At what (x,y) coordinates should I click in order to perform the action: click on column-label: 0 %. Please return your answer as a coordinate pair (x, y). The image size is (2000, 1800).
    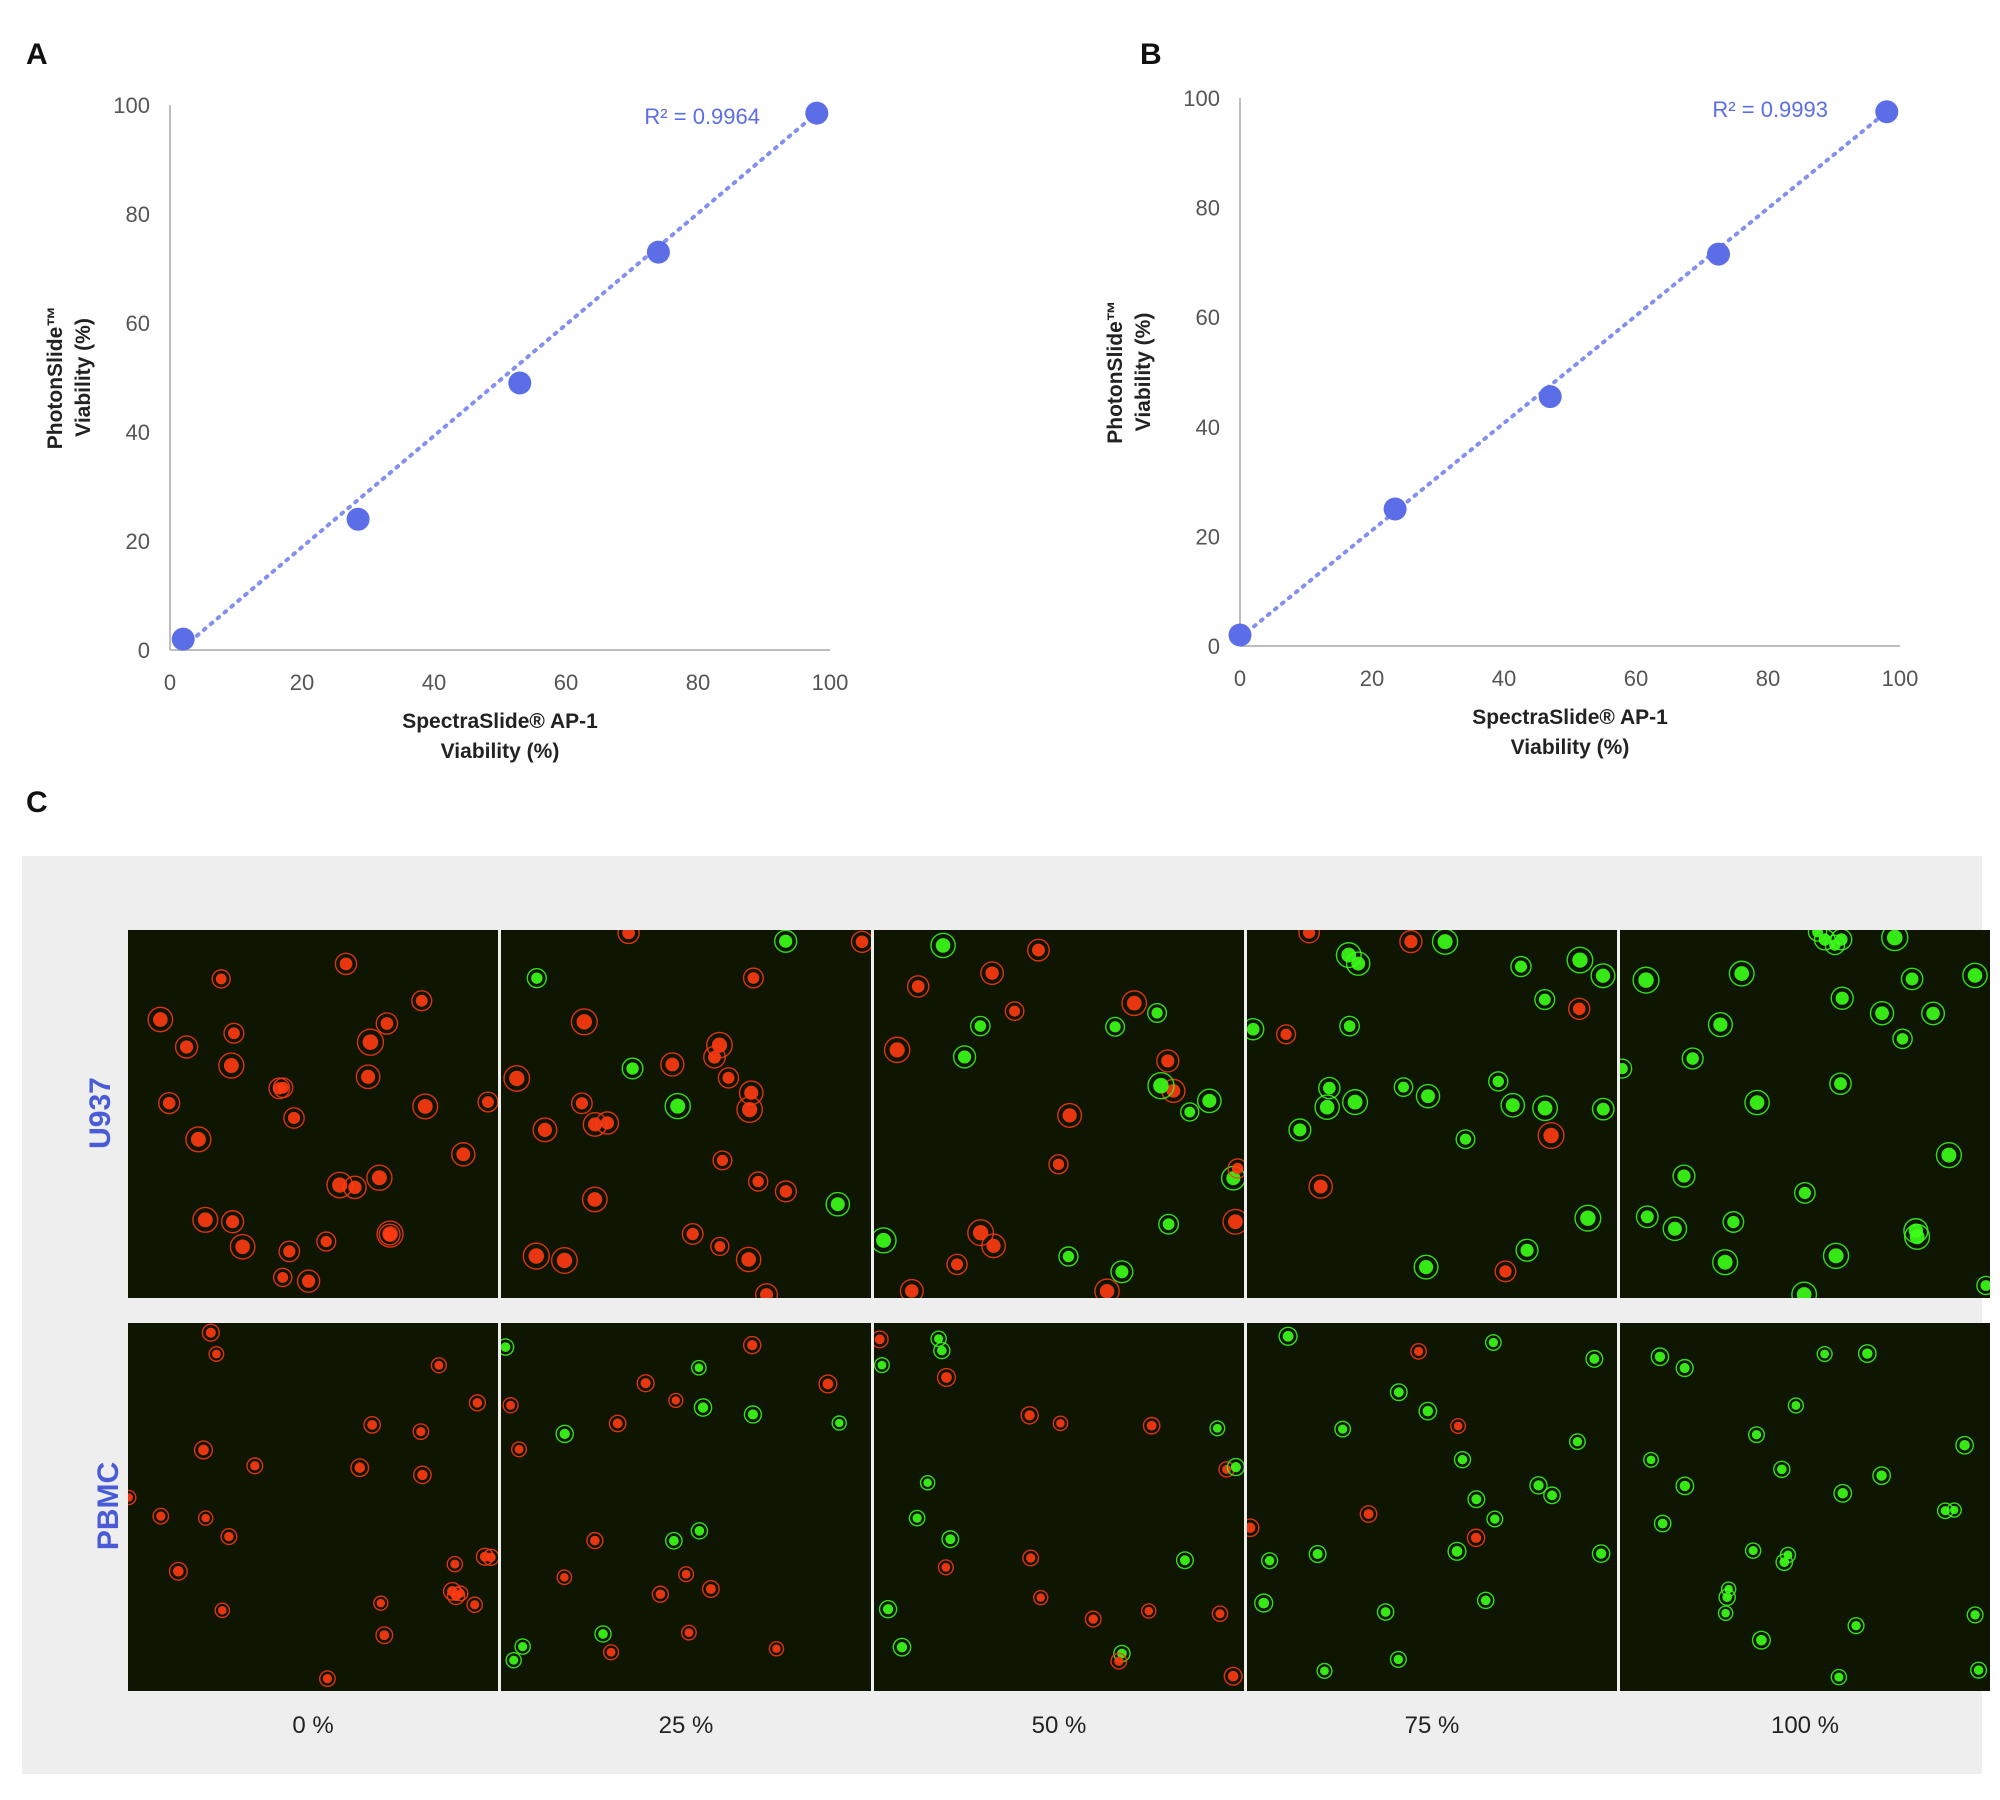
    Looking at the image, I should click on (313, 1725).